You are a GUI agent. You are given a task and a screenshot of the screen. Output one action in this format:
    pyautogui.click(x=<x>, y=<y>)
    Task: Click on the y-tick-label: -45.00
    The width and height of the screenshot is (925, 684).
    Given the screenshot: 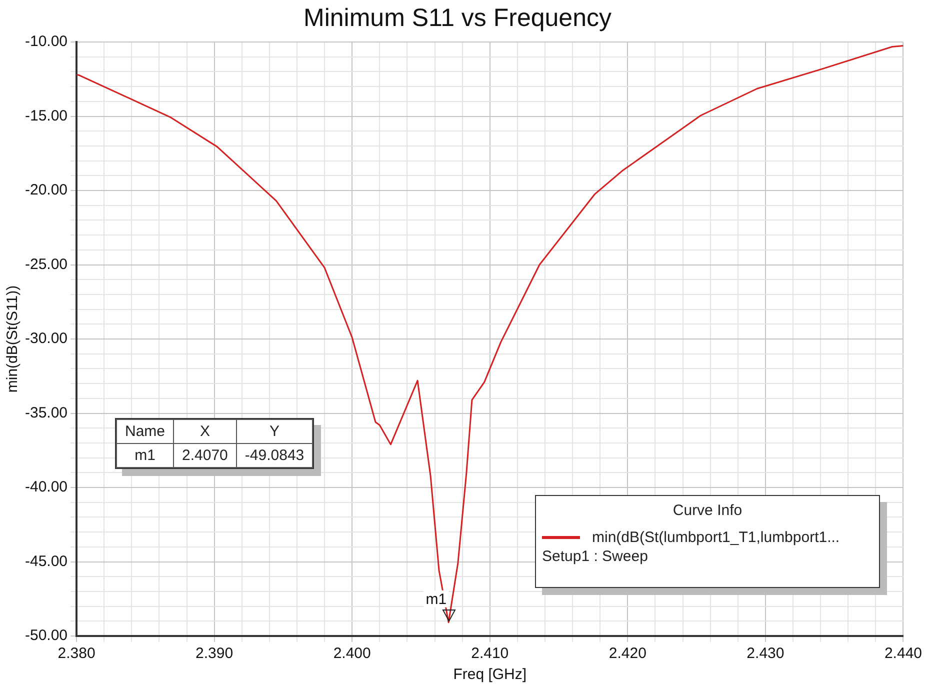 What is the action you would take?
    pyautogui.click(x=46, y=561)
    